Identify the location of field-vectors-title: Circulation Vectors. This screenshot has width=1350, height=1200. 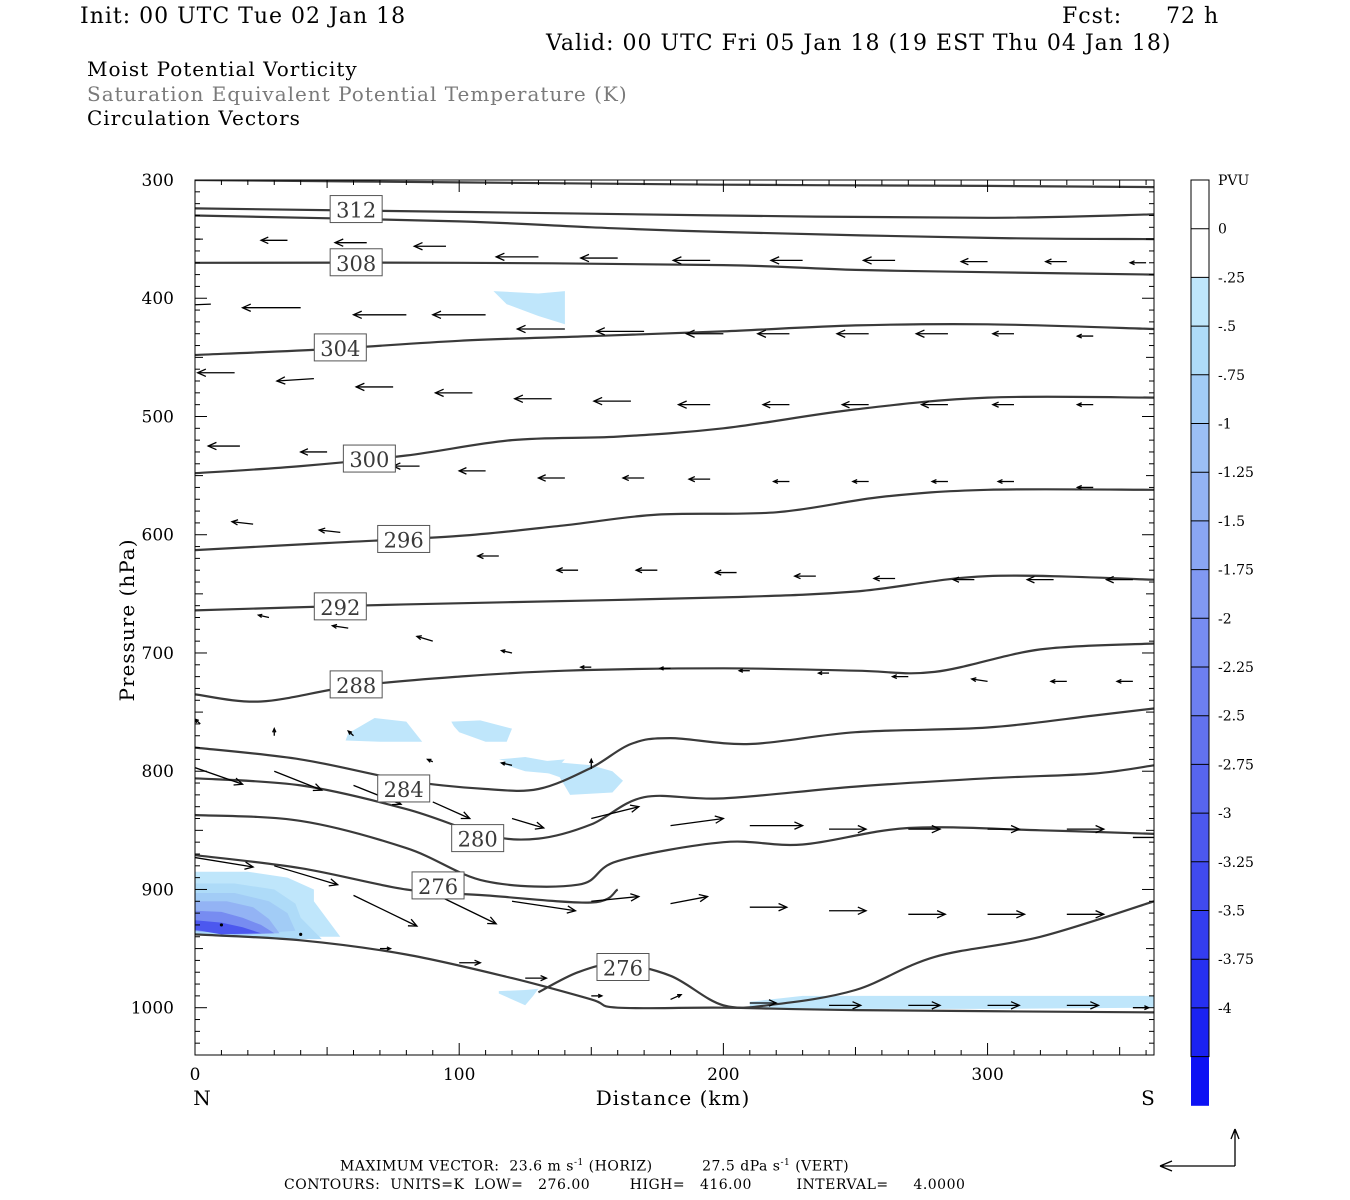
(194, 118).